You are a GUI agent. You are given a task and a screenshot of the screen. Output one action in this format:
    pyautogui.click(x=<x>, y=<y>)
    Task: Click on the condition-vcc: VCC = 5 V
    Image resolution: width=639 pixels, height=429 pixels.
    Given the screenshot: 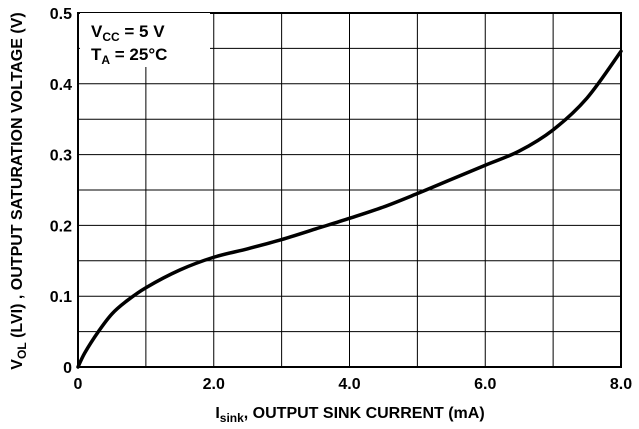 What is the action you would take?
    pyautogui.click(x=128, y=33)
    